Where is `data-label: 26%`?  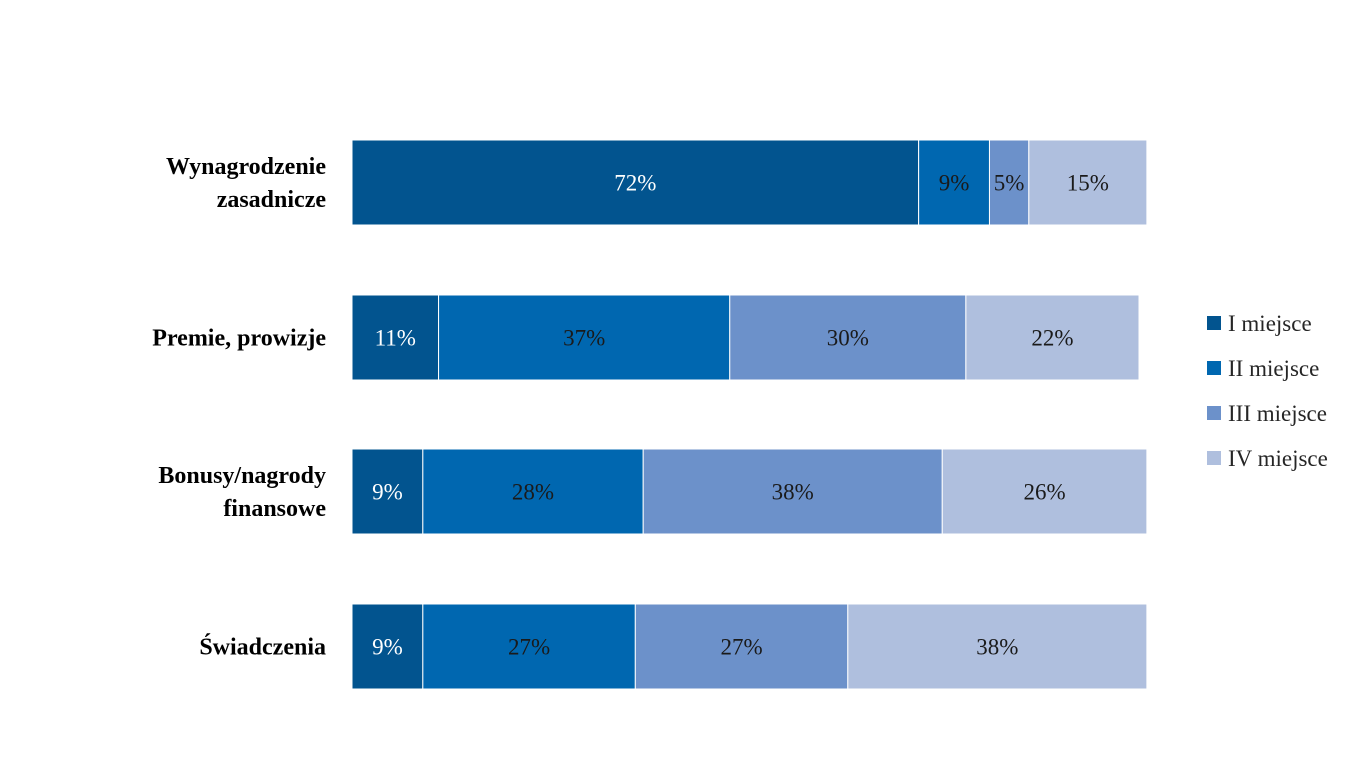
data-label: 26% is located at coordinates (1044, 492).